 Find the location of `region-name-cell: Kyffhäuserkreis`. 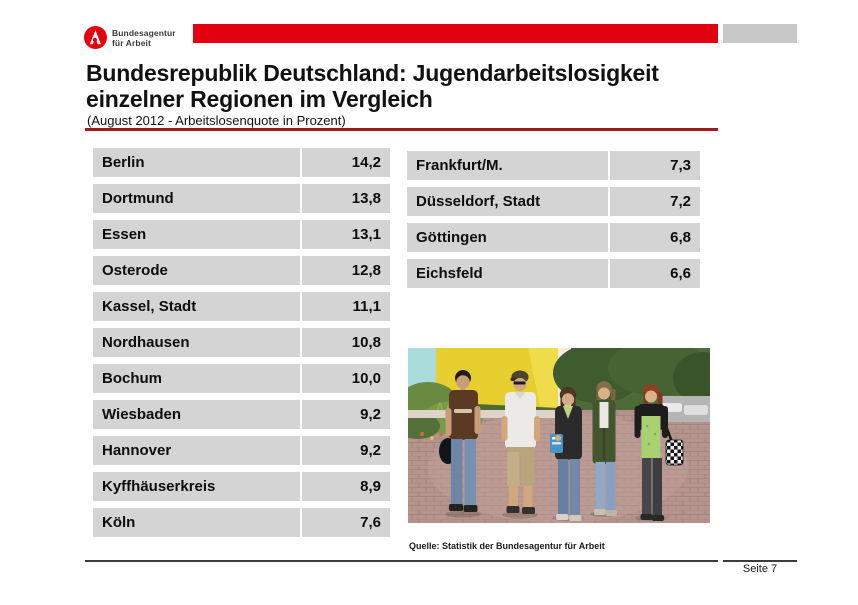

region-name-cell: Kyffhäuserkreis is located at coordinates (197, 486).